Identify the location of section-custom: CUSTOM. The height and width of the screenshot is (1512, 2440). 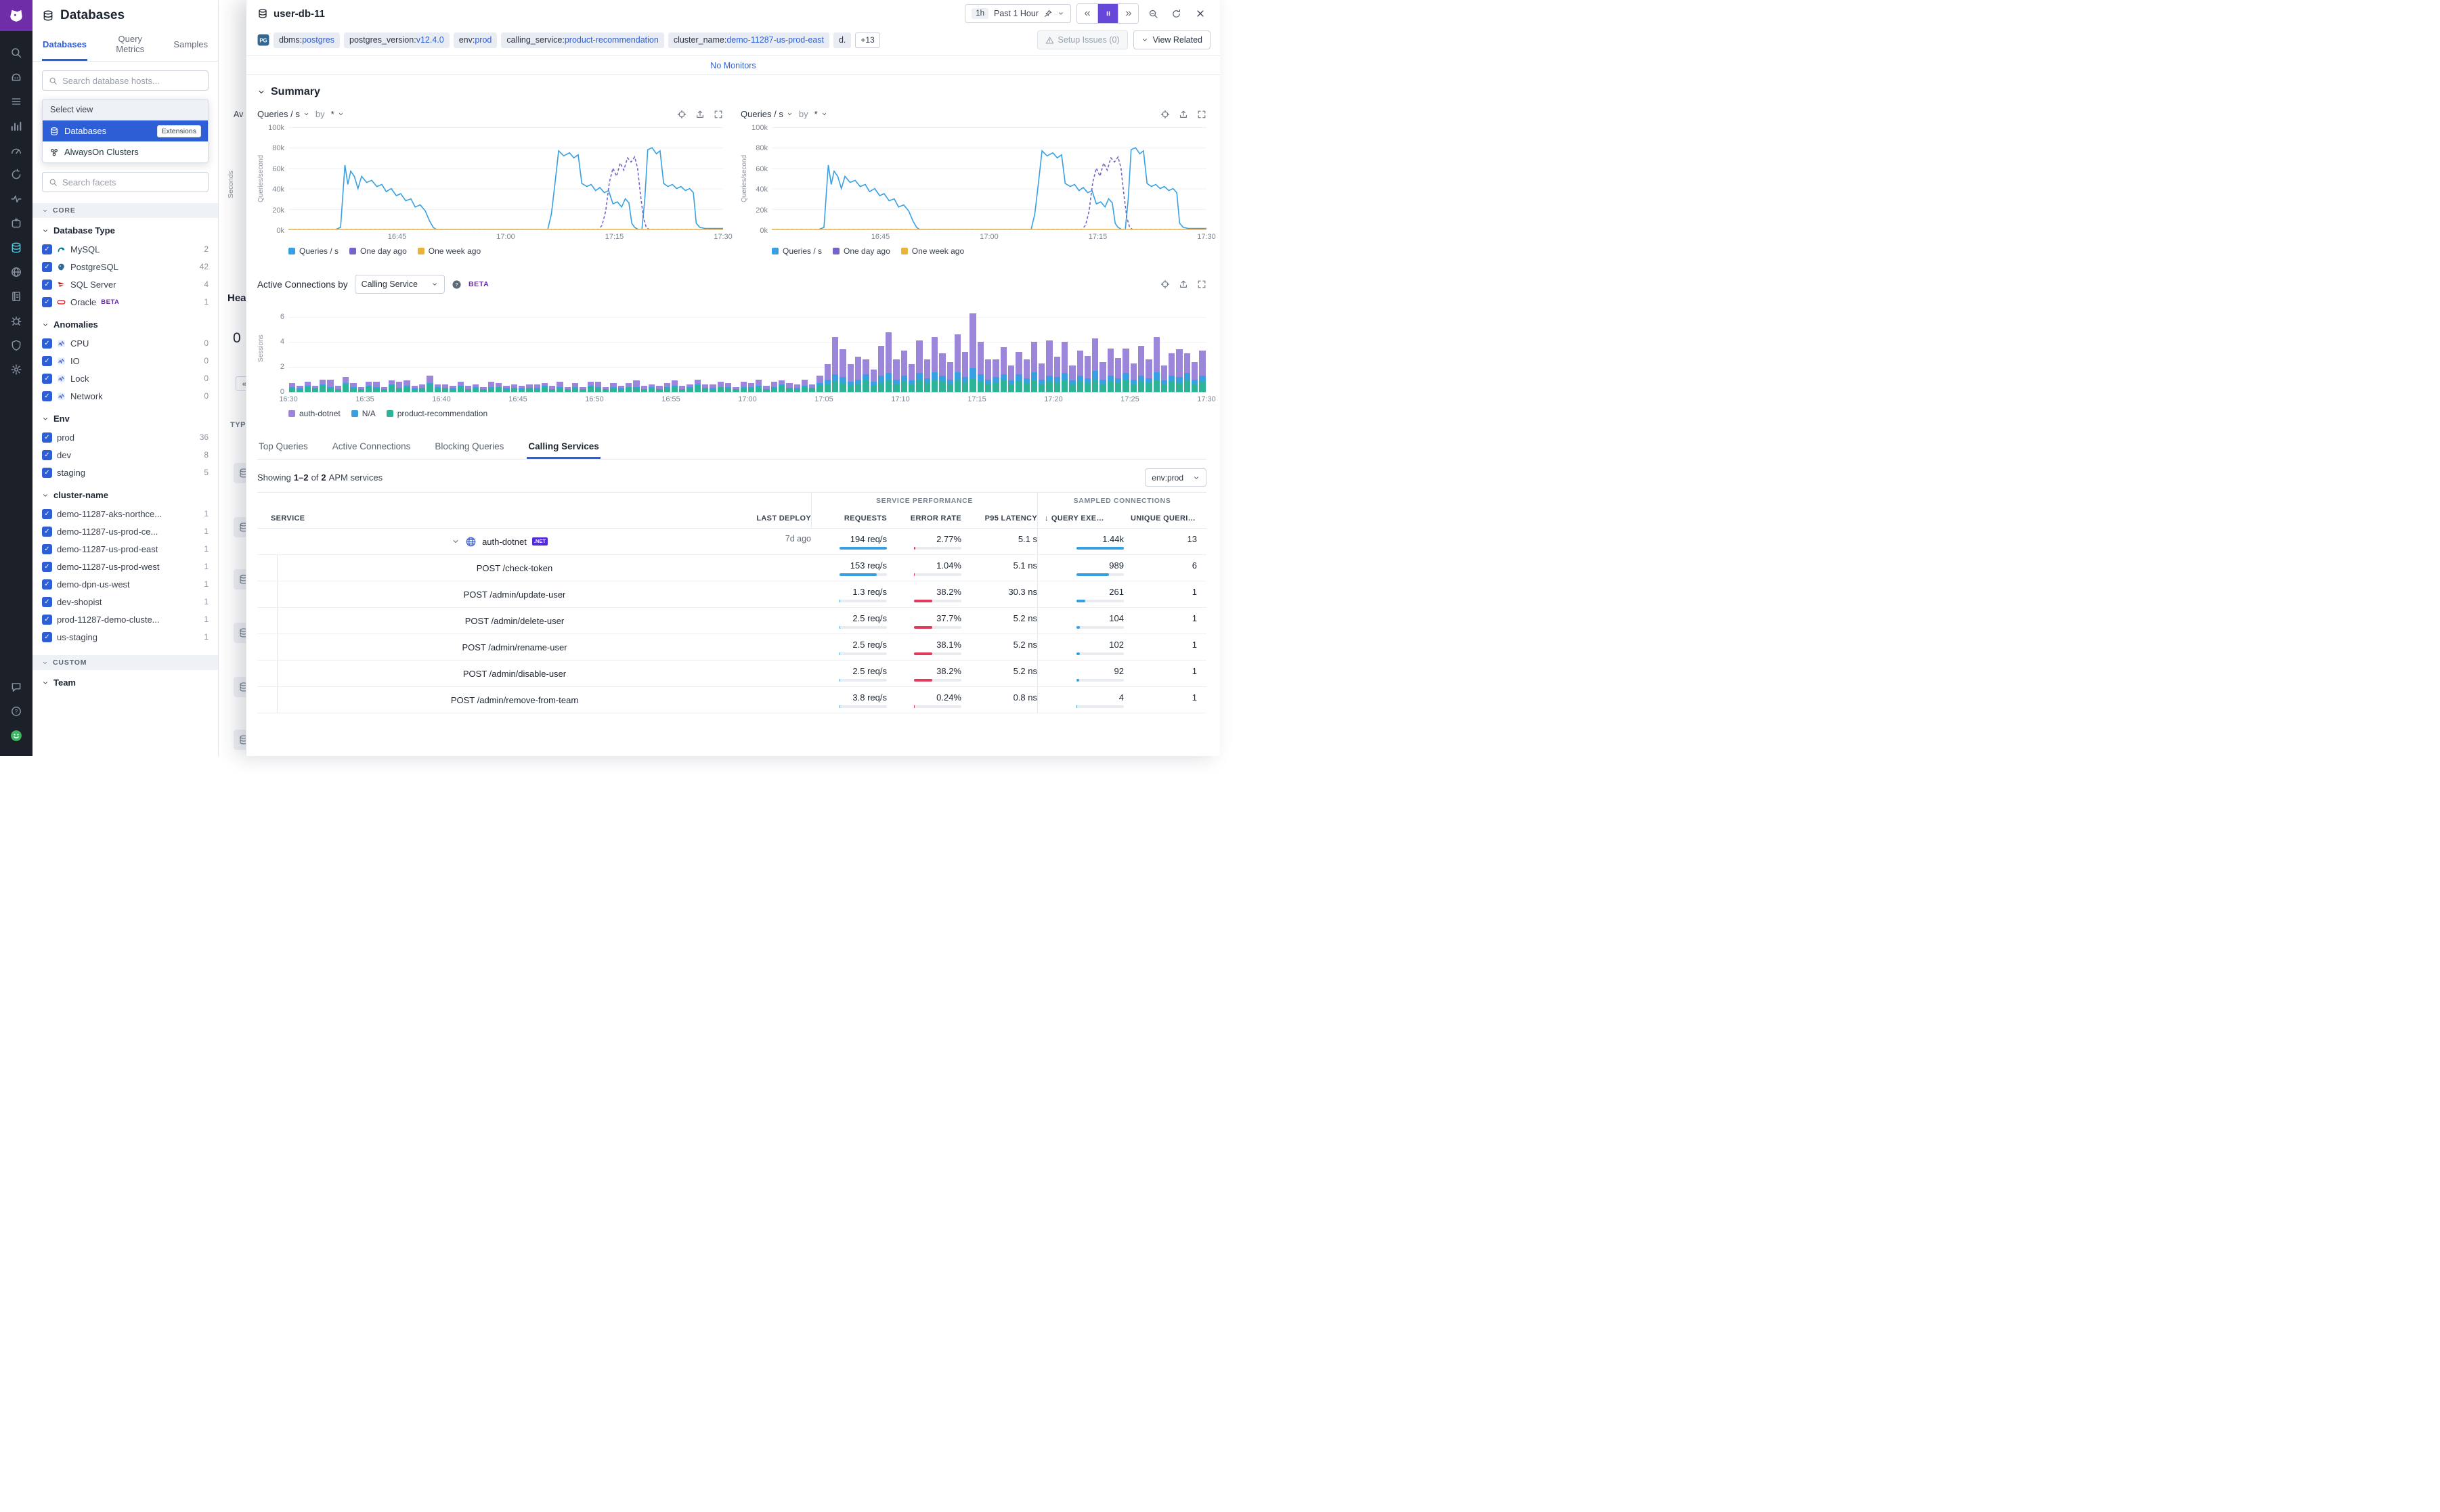
(125, 662).